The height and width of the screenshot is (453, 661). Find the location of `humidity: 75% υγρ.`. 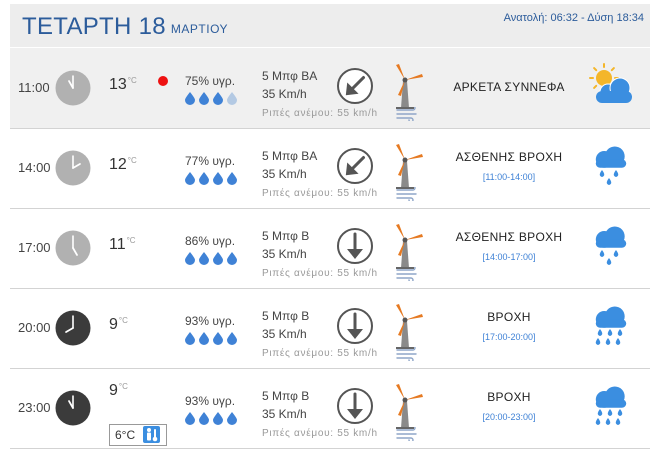

humidity: 75% υγρ. is located at coordinates (210, 81).